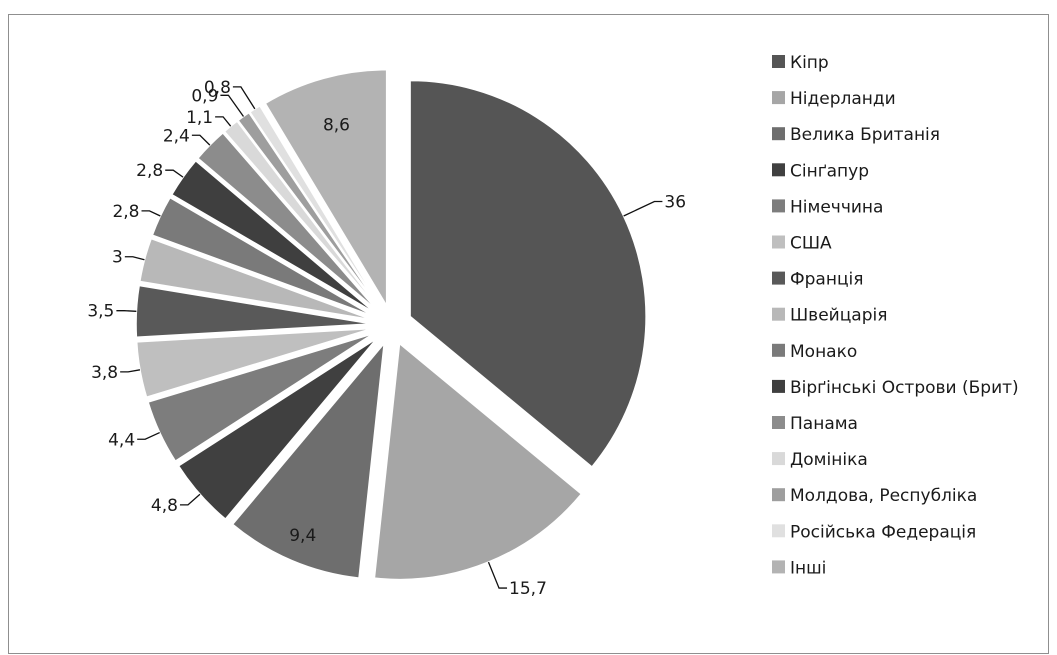  Describe the element at coordinates (104, 373) in the screenshot. I see `slice-value-label: 3,8` at that location.